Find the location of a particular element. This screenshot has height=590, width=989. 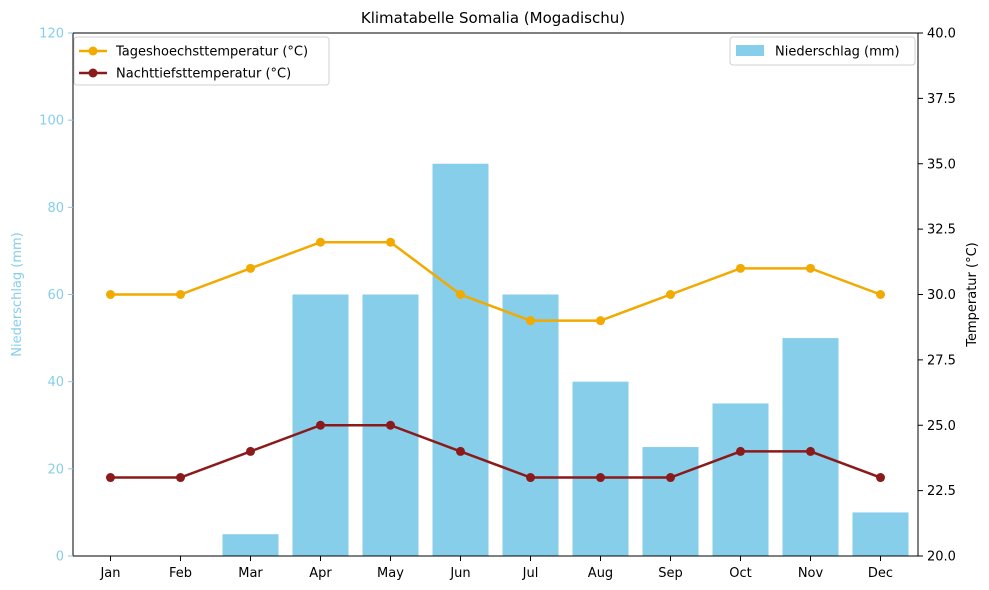

legend-lines-box is located at coordinates (201, 61).